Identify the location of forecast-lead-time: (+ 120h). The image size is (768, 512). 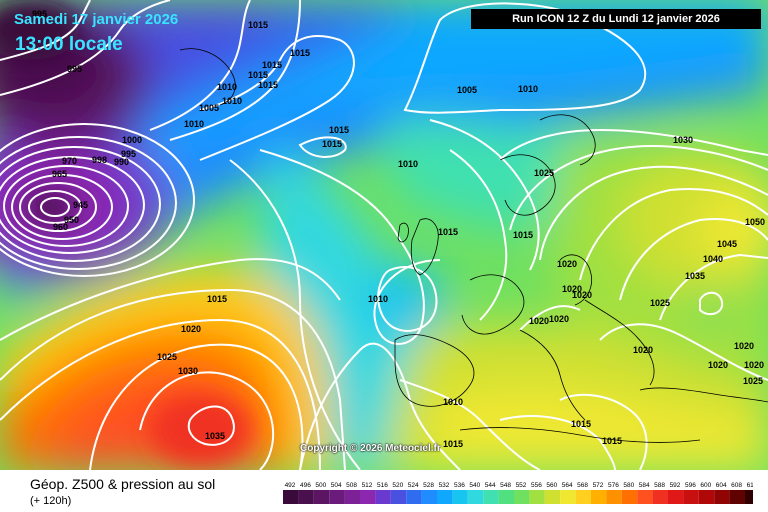
(51, 501).